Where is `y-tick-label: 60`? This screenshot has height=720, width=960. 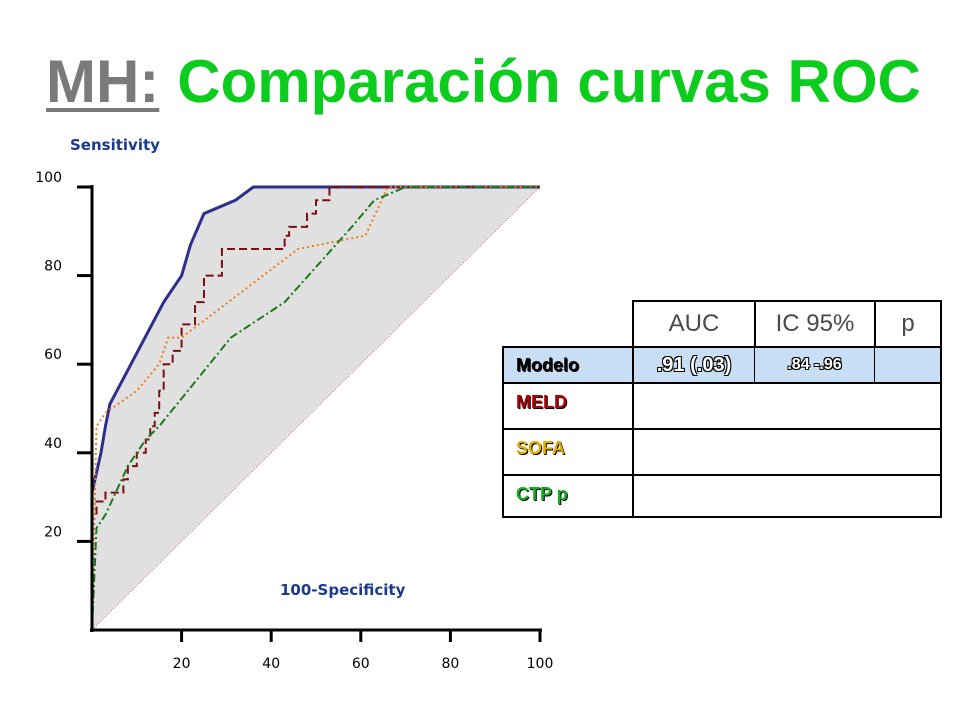 y-tick-label: 60 is located at coordinates (53, 355).